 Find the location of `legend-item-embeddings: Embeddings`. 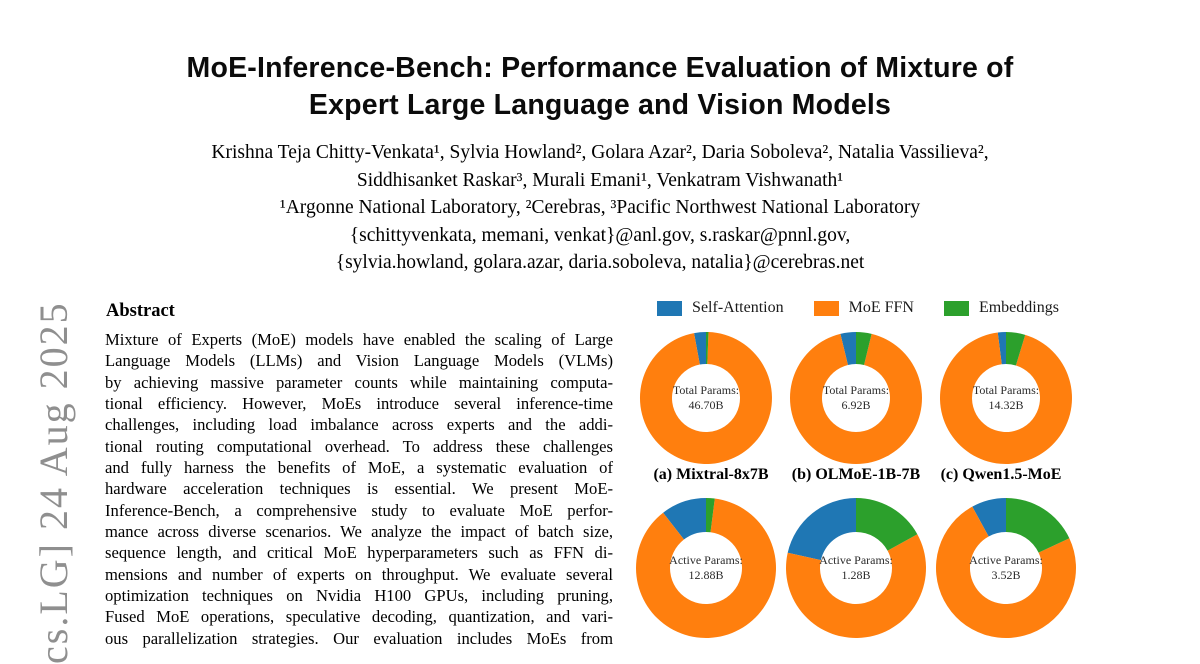

legend-item-embeddings: Embeddings is located at coordinates (1001, 308).